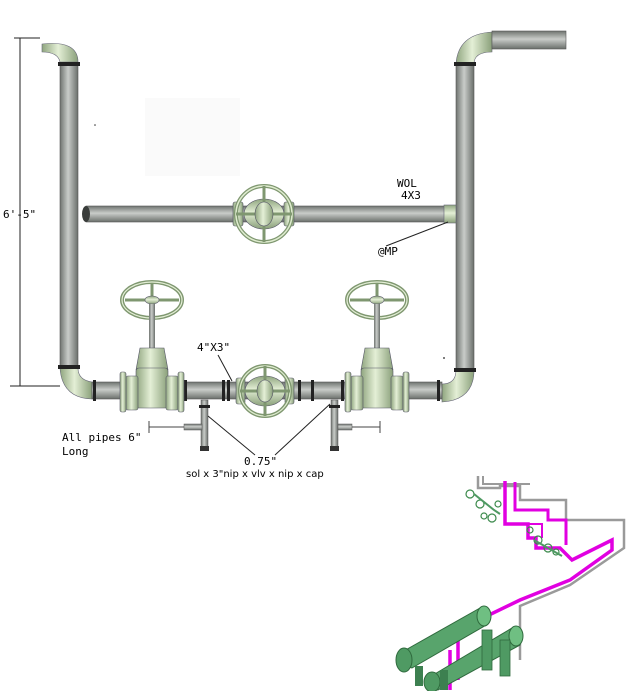 This screenshot has height=695, width=626. I want to click on left-bottom-elbow, so click(76, 383).